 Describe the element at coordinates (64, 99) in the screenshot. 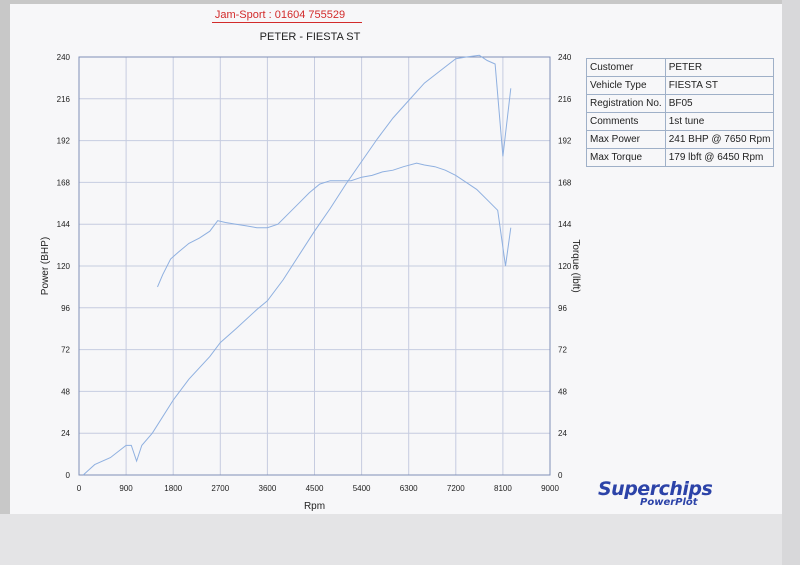

I see `y-tick-label: 216` at that location.